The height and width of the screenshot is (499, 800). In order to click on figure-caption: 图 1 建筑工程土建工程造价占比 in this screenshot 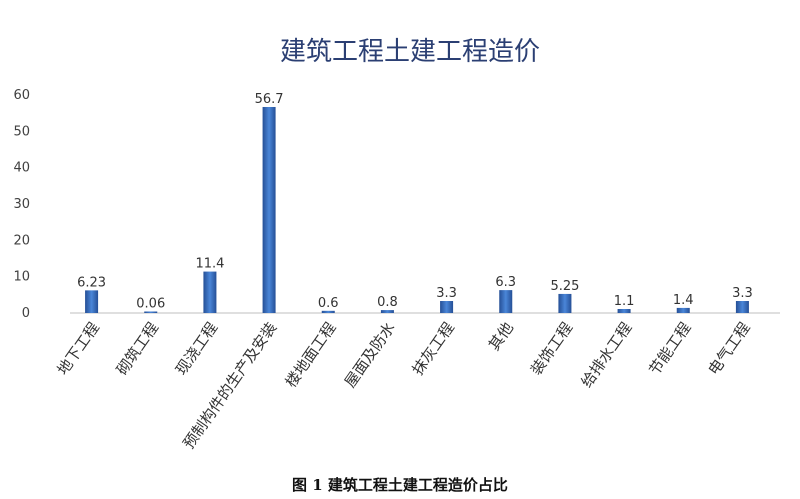, I will do `click(400, 485)`.